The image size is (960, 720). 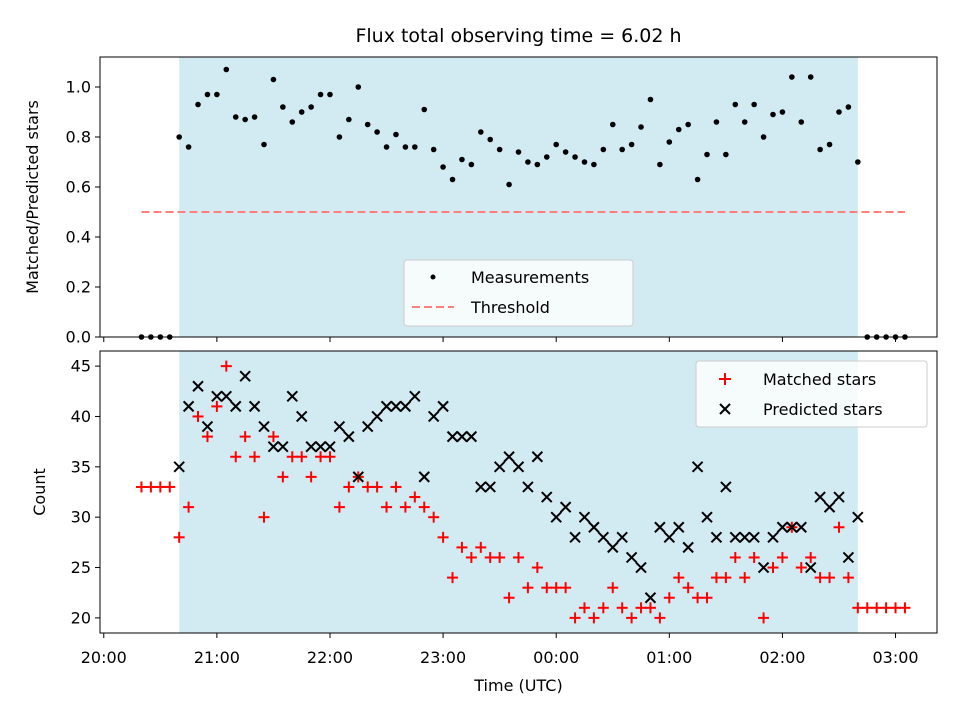 What do you see at coordinates (518, 293) in the screenshot?
I see `top-legend: Measurements Threshold` at bounding box center [518, 293].